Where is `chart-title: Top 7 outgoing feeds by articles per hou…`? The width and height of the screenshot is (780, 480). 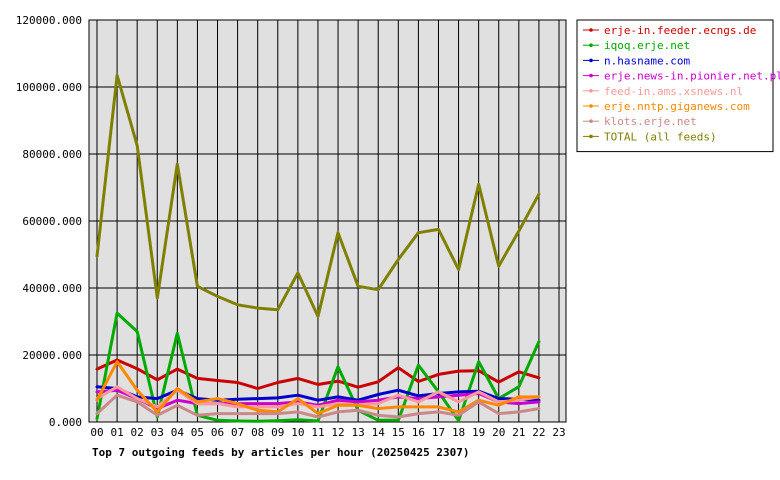
chart-title: Top 7 outgoing feeds by articles per hou… is located at coordinates (281, 452).